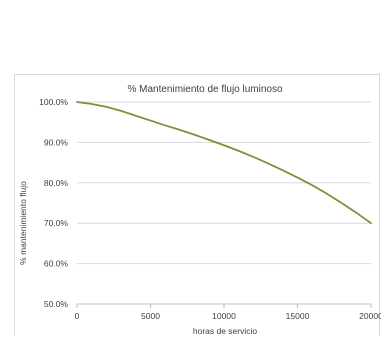 This screenshot has width=385, height=337. What do you see at coordinates (224, 305) in the screenshot?
I see `axes` at bounding box center [224, 305].